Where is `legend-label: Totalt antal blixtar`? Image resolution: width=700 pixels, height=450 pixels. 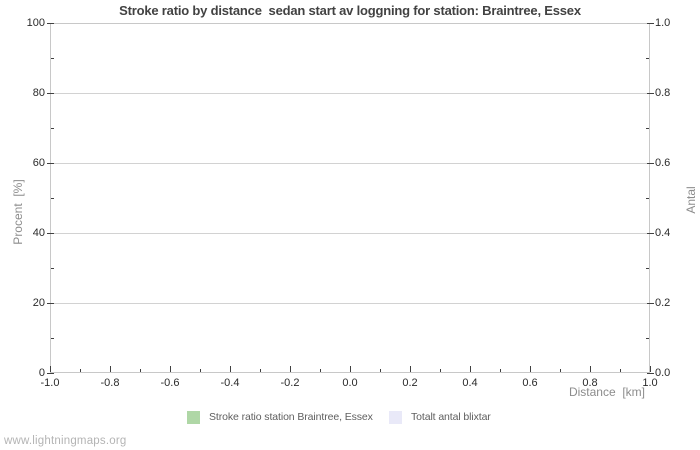
legend-label: Totalt antal blixtar is located at coordinates (451, 417).